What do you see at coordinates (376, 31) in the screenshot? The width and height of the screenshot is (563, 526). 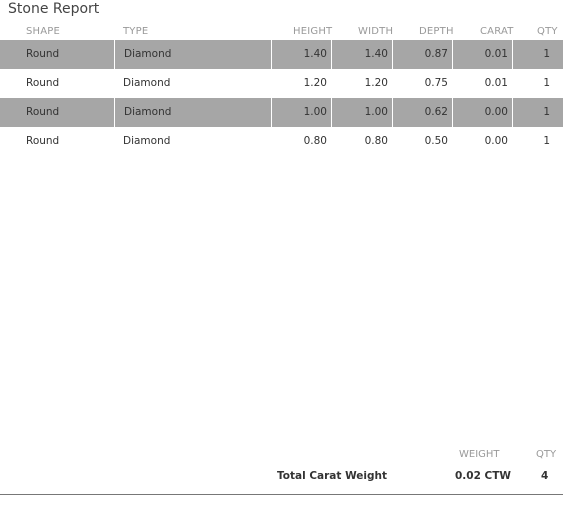 I see `column-header-width: WIDTH` at bounding box center [376, 31].